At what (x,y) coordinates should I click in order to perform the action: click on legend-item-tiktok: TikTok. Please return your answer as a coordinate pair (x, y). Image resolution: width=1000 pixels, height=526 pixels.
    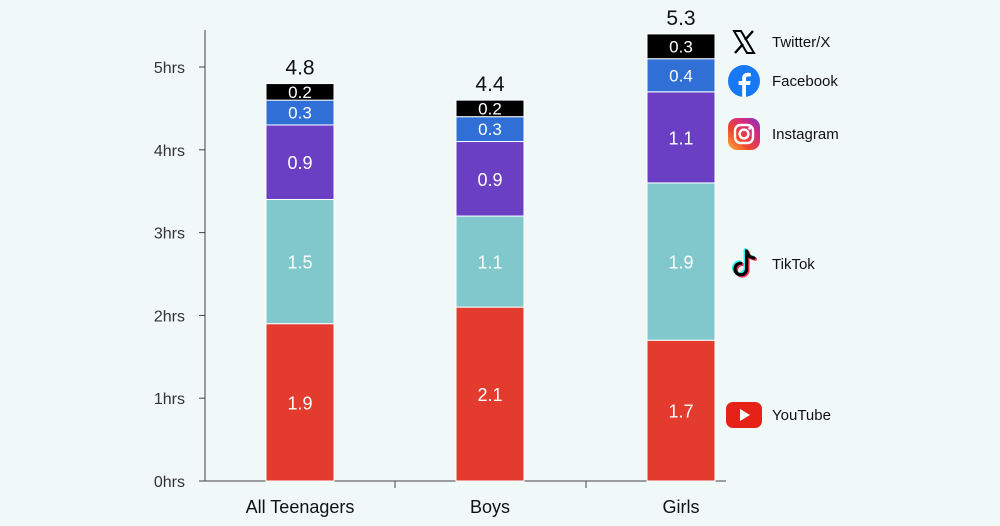
    Looking at the image, I should click on (770, 264).